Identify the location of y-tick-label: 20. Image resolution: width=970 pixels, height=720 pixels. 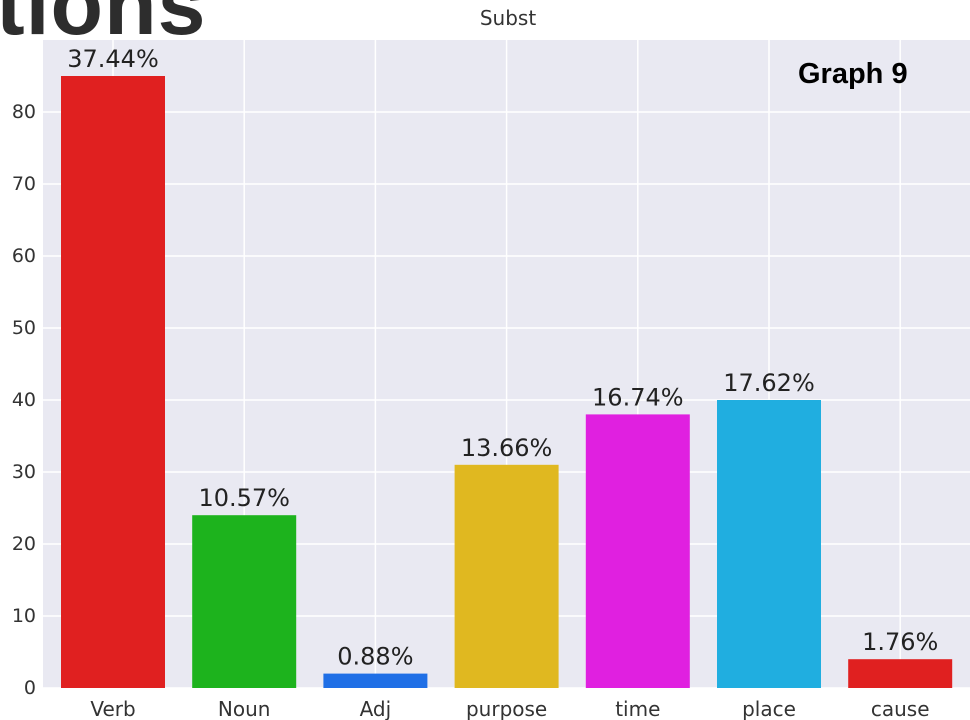
(24, 544).